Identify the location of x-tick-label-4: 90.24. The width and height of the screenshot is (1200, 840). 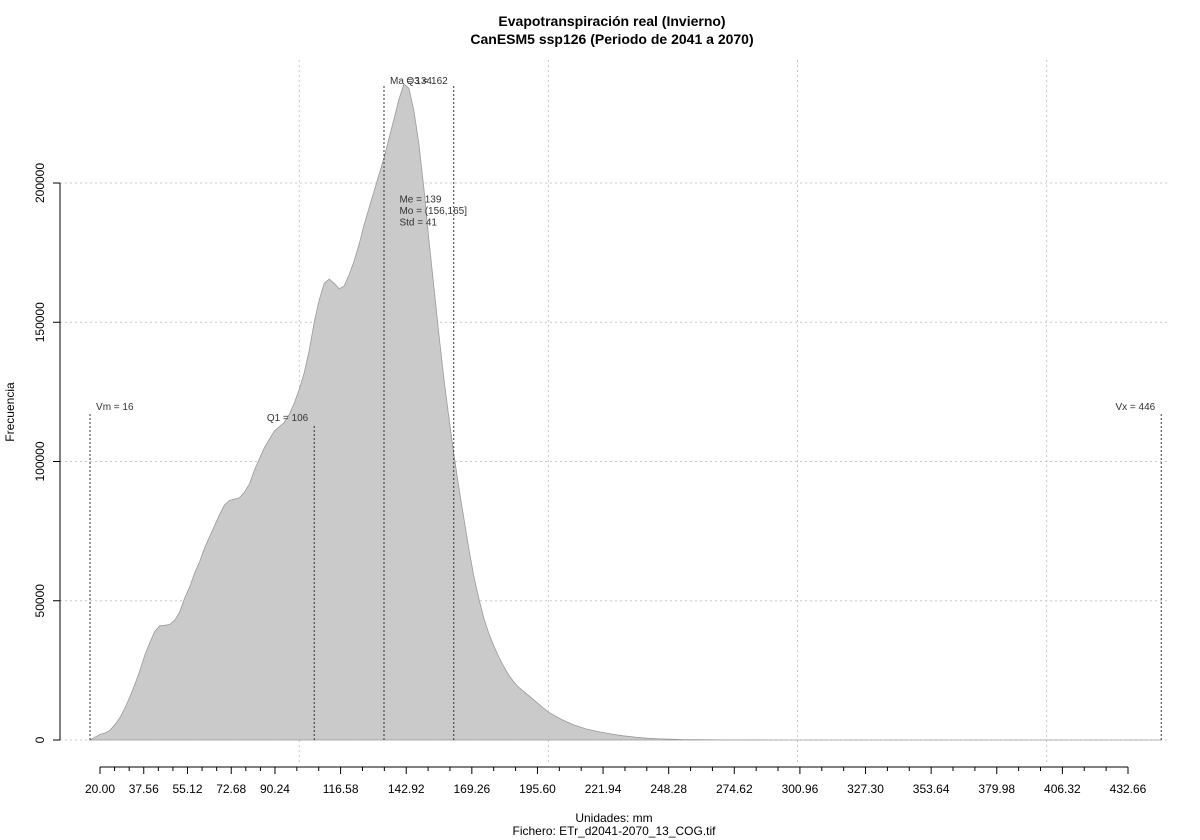
(275, 789).